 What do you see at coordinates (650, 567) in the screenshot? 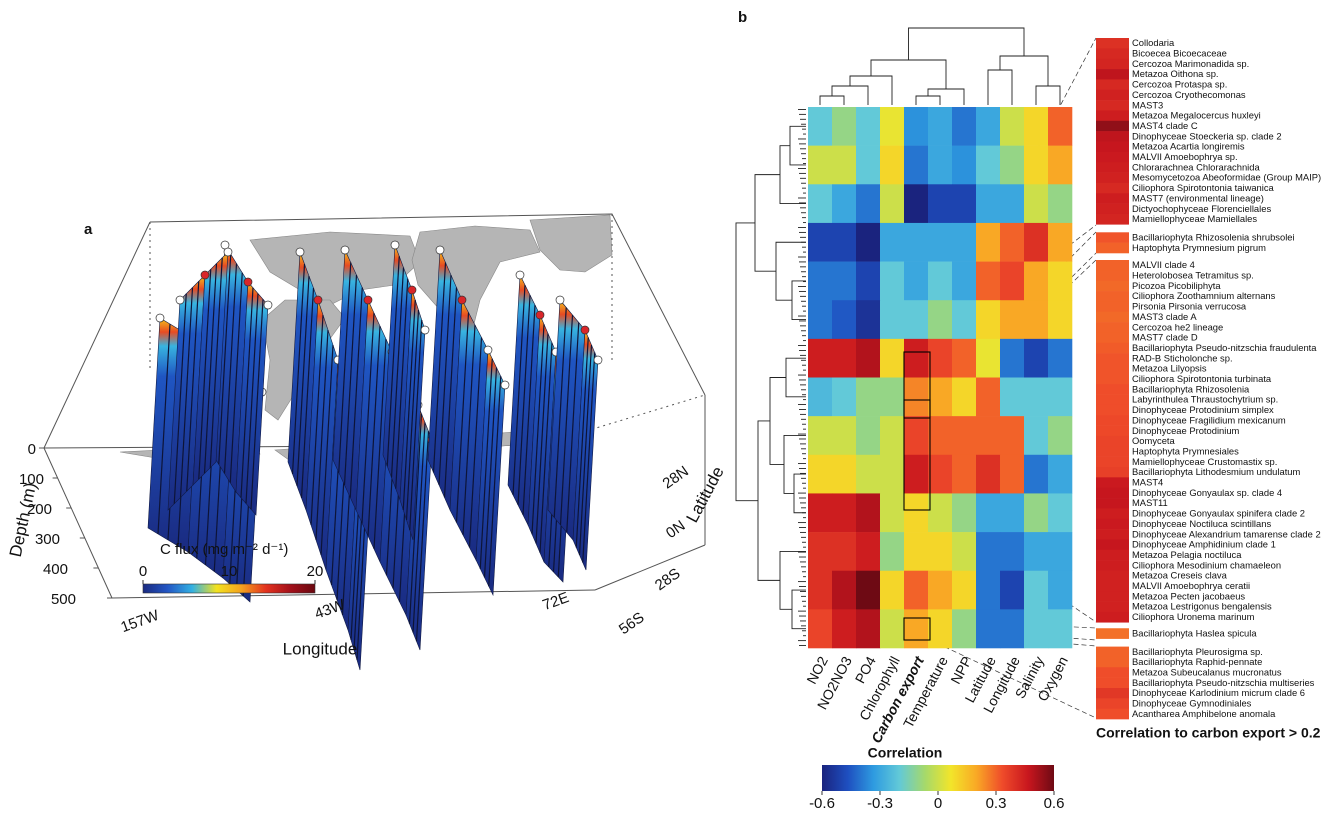
I see `box-edge` at bounding box center [650, 567].